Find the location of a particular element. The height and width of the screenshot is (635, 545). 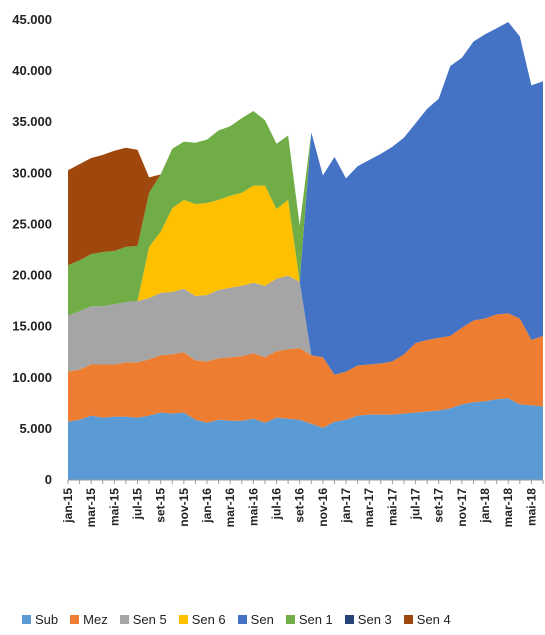

legend-label: Sen 5 is located at coordinates (149, 619).